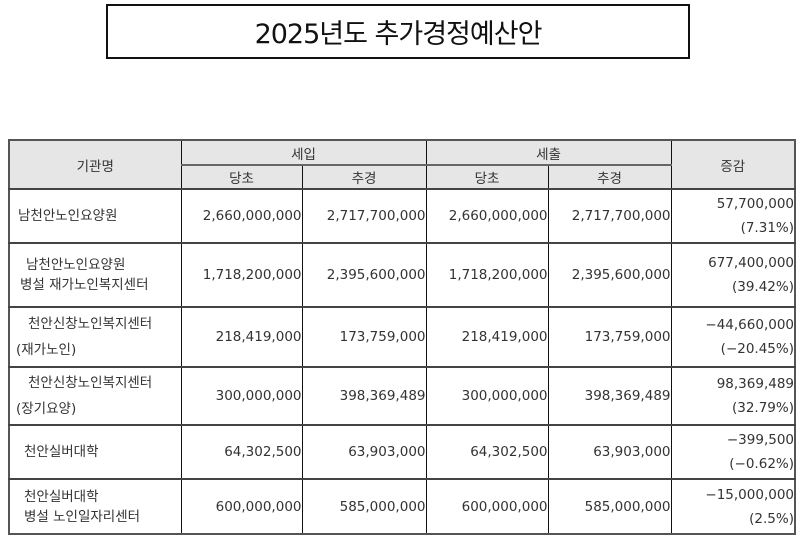 Image resolution: width=800 pixels, height=542 pixels. I want to click on expense-original-cell: 64,302,500, so click(487, 452).